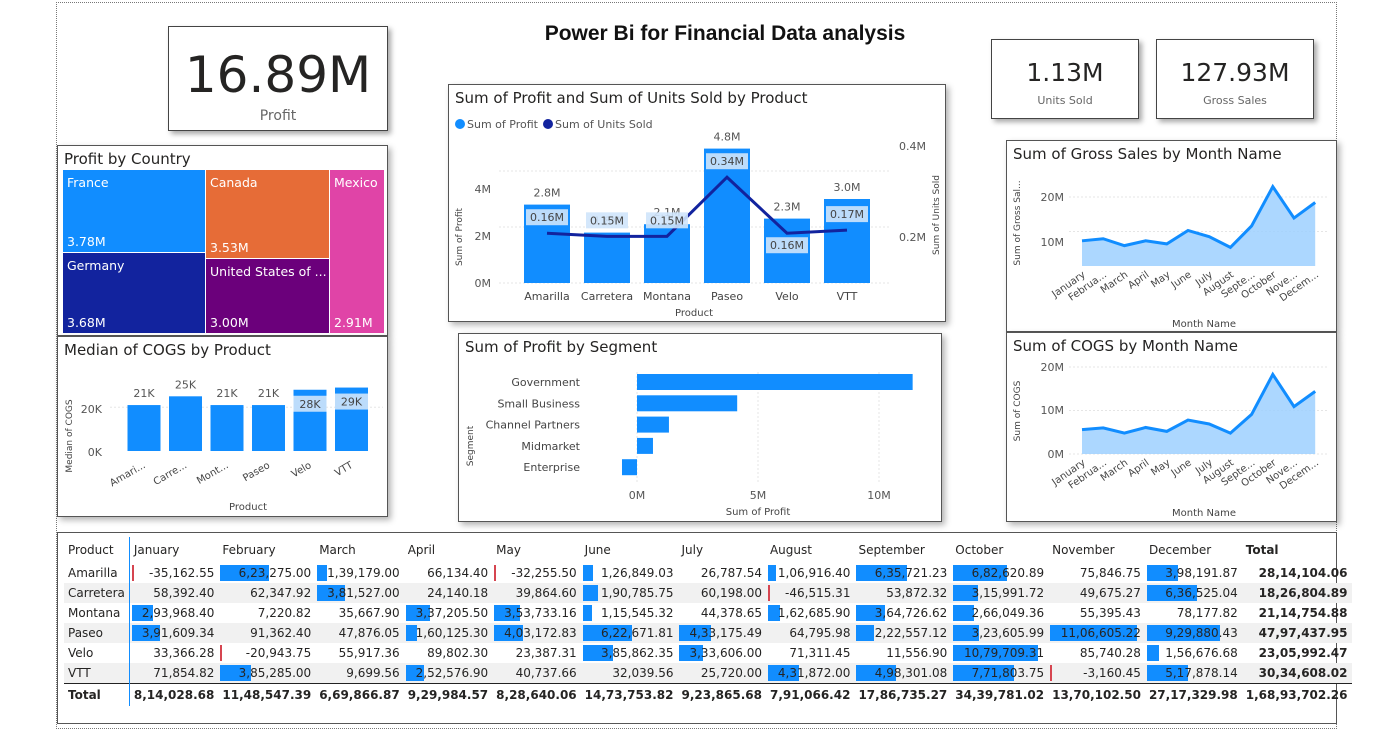 The height and width of the screenshot is (736, 1373). What do you see at coordinates (1083, 550) in the screenshot?
I see `column-header: November` at bounding box center [1083, 550].